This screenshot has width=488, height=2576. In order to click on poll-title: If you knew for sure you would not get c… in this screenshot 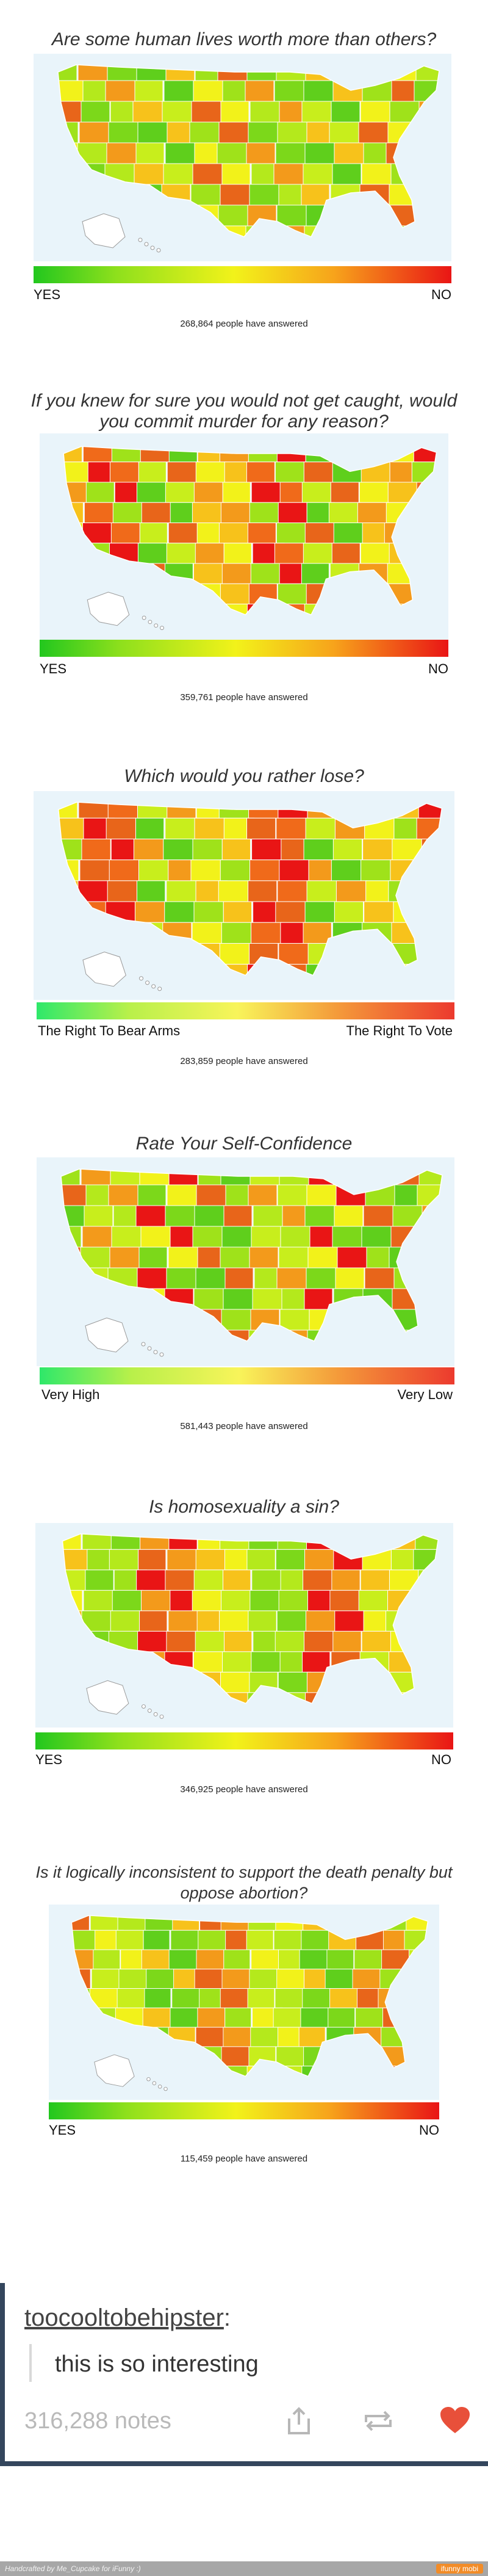, I will do `click(244, 411)`.